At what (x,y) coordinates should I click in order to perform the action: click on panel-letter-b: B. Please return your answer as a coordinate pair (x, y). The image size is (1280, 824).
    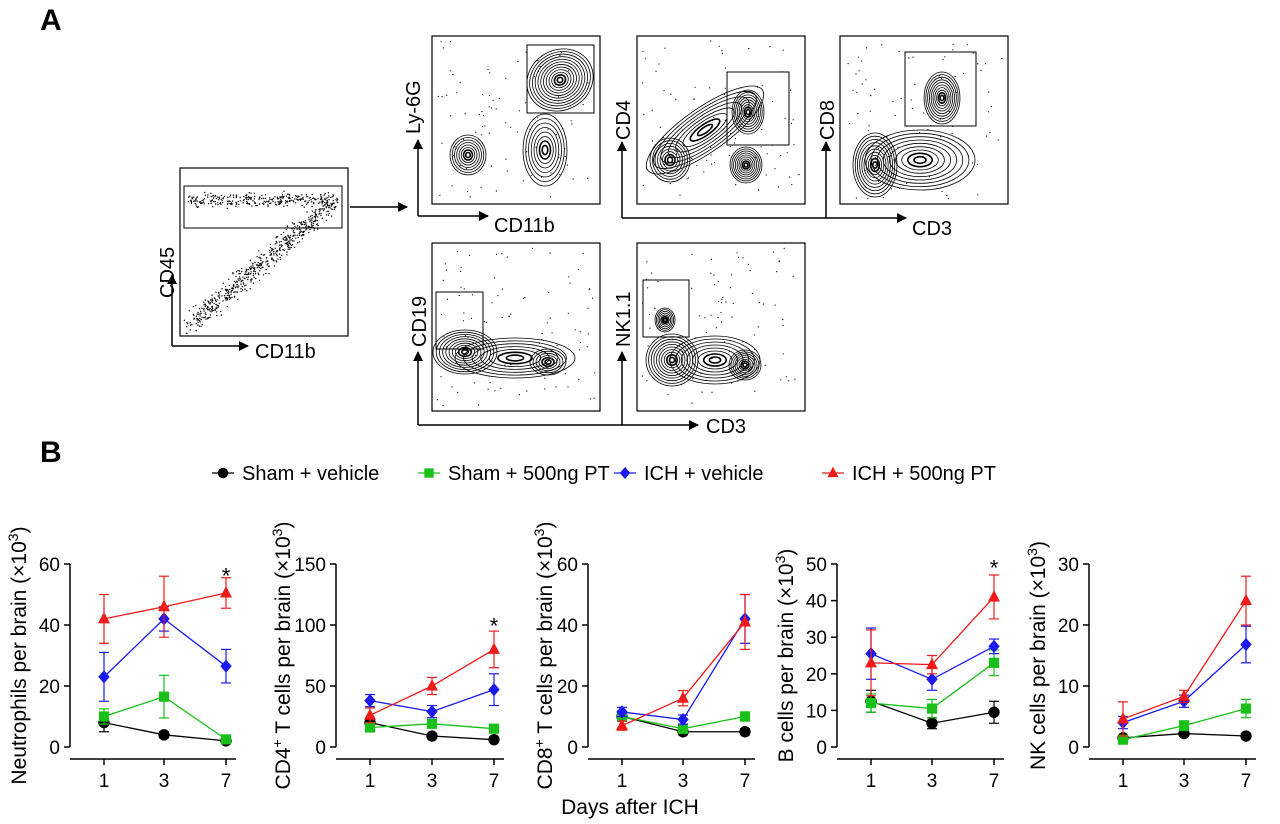
    Looking at the image, I should click on (51, 452).